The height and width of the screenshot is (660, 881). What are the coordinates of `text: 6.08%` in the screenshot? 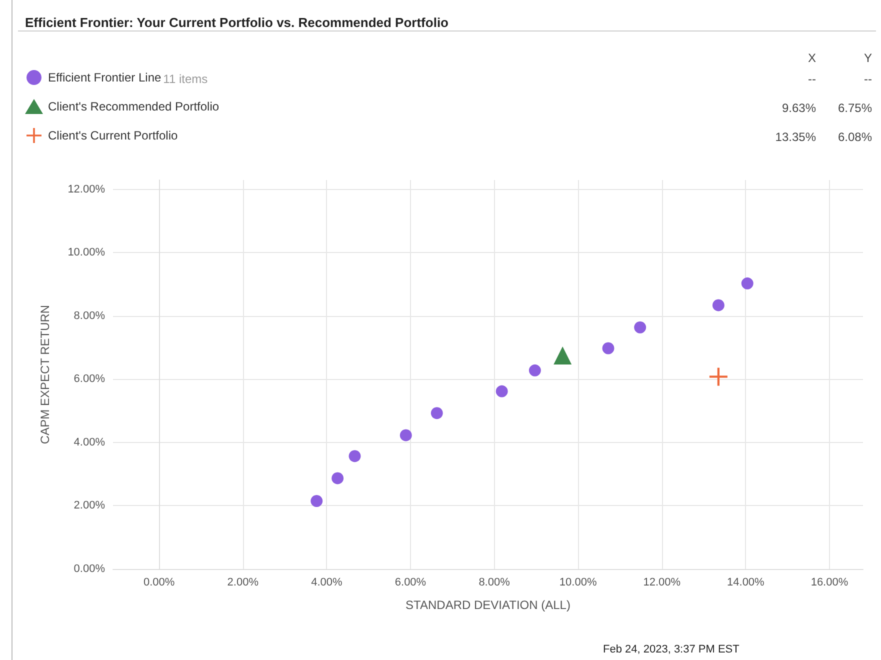 It's located at (855, 137).